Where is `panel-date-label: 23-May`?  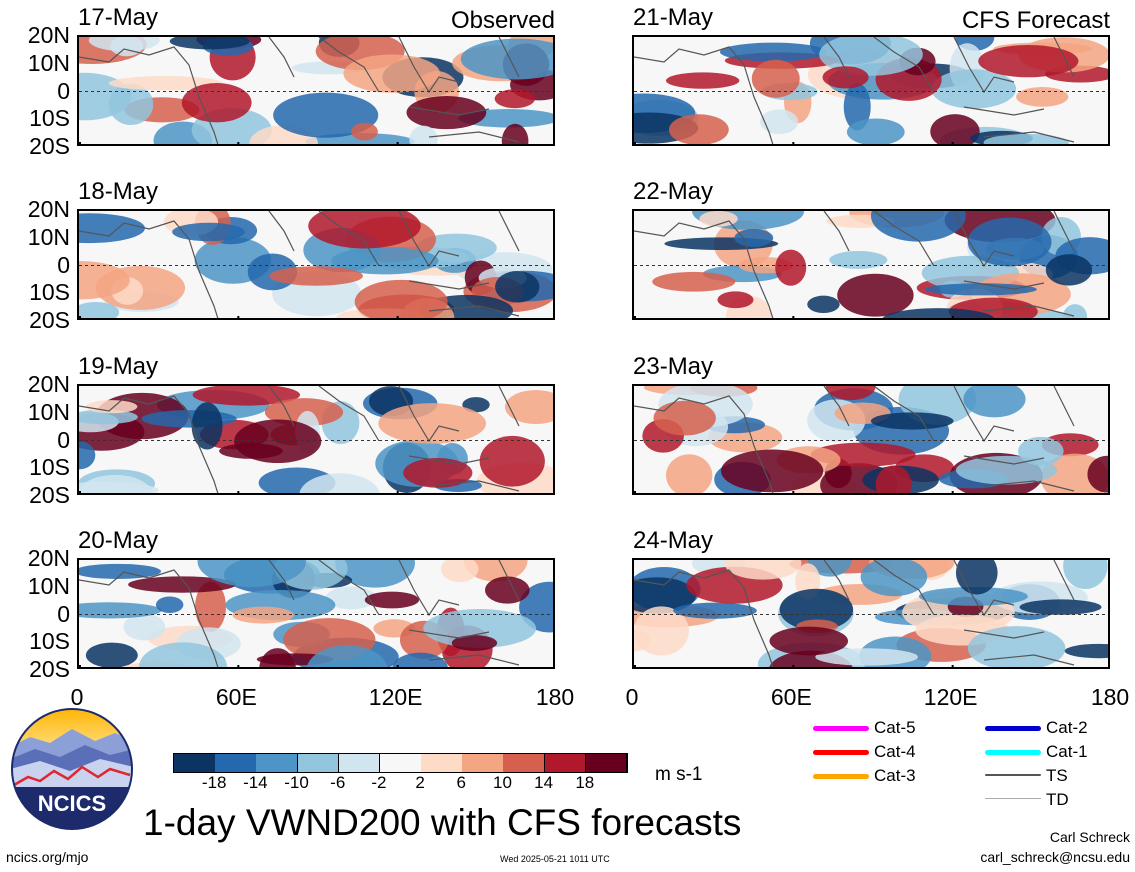
panel-date-label: 23-May is located at coordinates (673, 366).